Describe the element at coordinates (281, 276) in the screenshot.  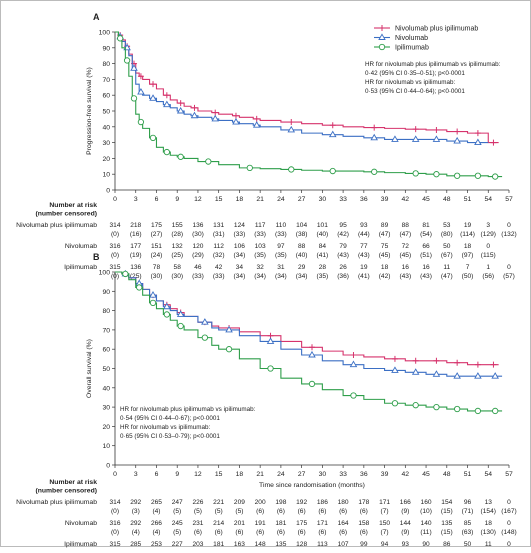
I see `risk-censored-pfs: (34)` at that location.